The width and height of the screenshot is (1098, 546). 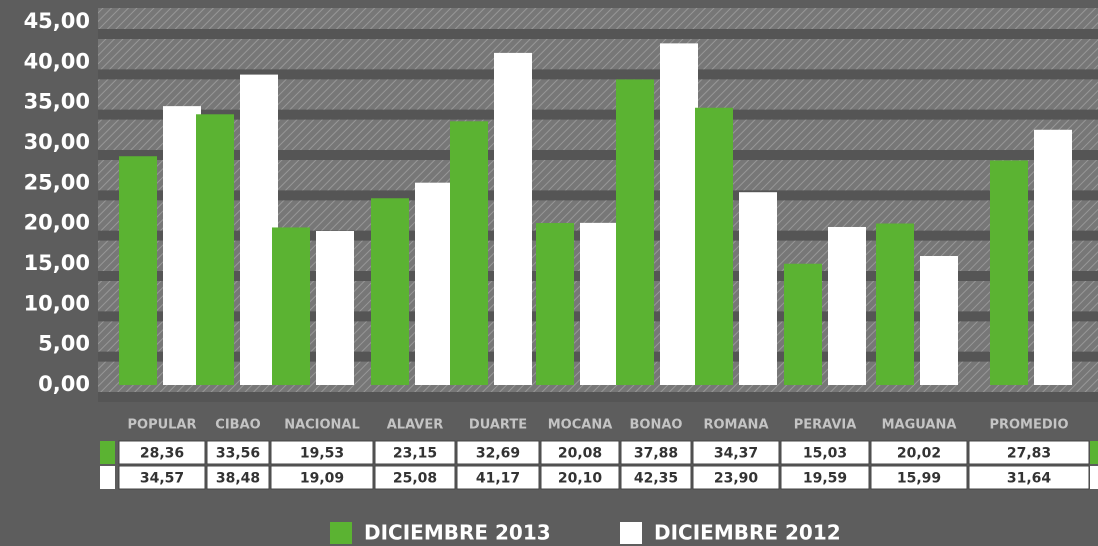 I want to click on x-tick-label: DUARTE, so click(x=498, y=425).